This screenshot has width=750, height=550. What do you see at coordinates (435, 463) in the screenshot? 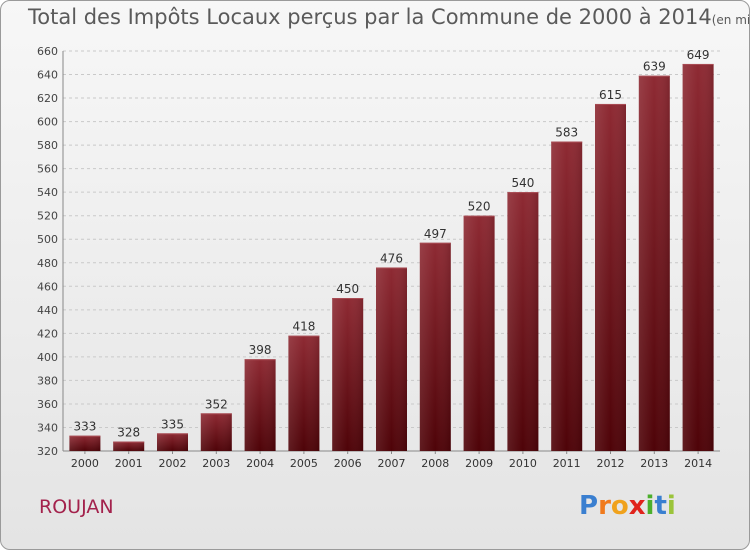
I see `x-tick-label: 2008` at bounding box center [435, 463].